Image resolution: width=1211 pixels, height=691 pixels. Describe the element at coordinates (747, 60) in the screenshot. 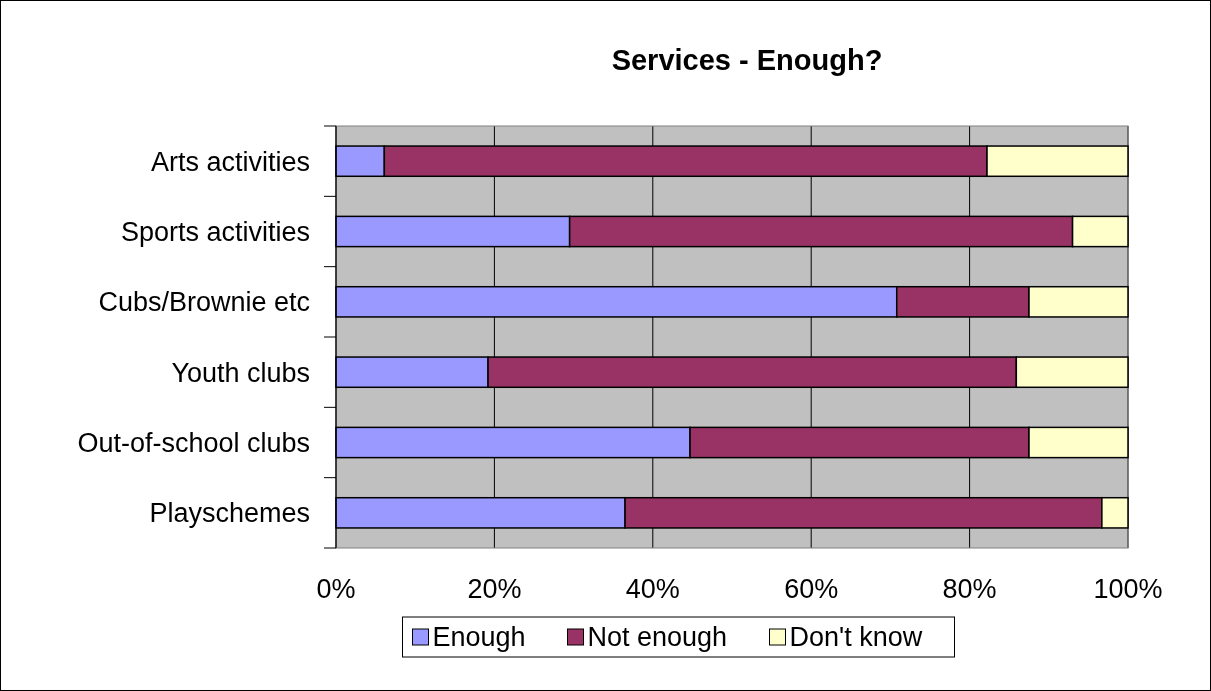

I see `chart-title: Services - Enough?` at that location.